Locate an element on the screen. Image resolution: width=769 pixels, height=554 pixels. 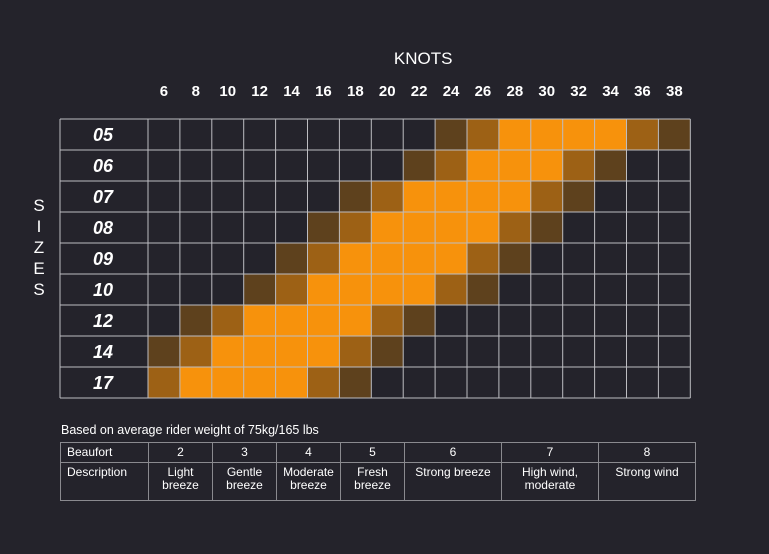
x-tick-label: 26 is located at coordinates (483, 91).